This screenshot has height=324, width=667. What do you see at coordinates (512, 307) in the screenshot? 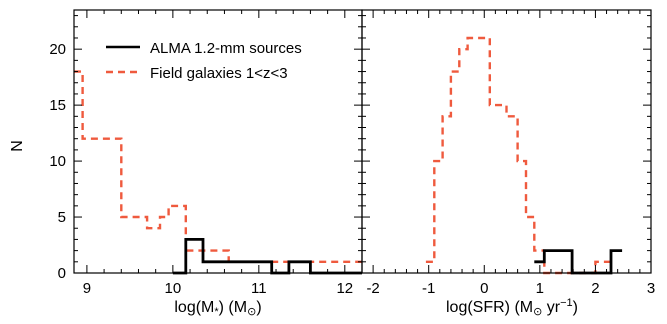
I see `x-axis-label-sfr: log(SFR) (M⊙ yr−1)` at bounding box center [512, 307].